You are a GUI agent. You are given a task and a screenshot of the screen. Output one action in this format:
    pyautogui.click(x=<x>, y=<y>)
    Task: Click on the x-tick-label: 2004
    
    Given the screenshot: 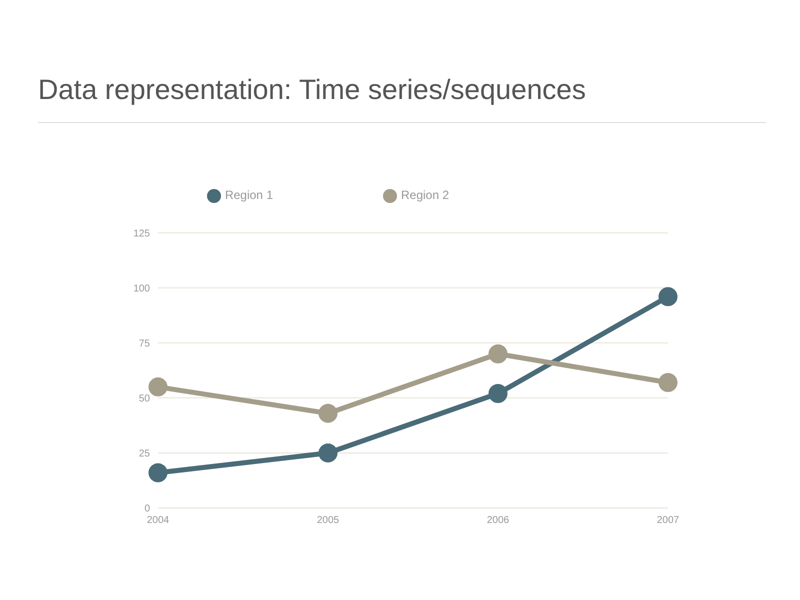 What is the action you would take?
    pyautogui.click(x=158, y=520)
    